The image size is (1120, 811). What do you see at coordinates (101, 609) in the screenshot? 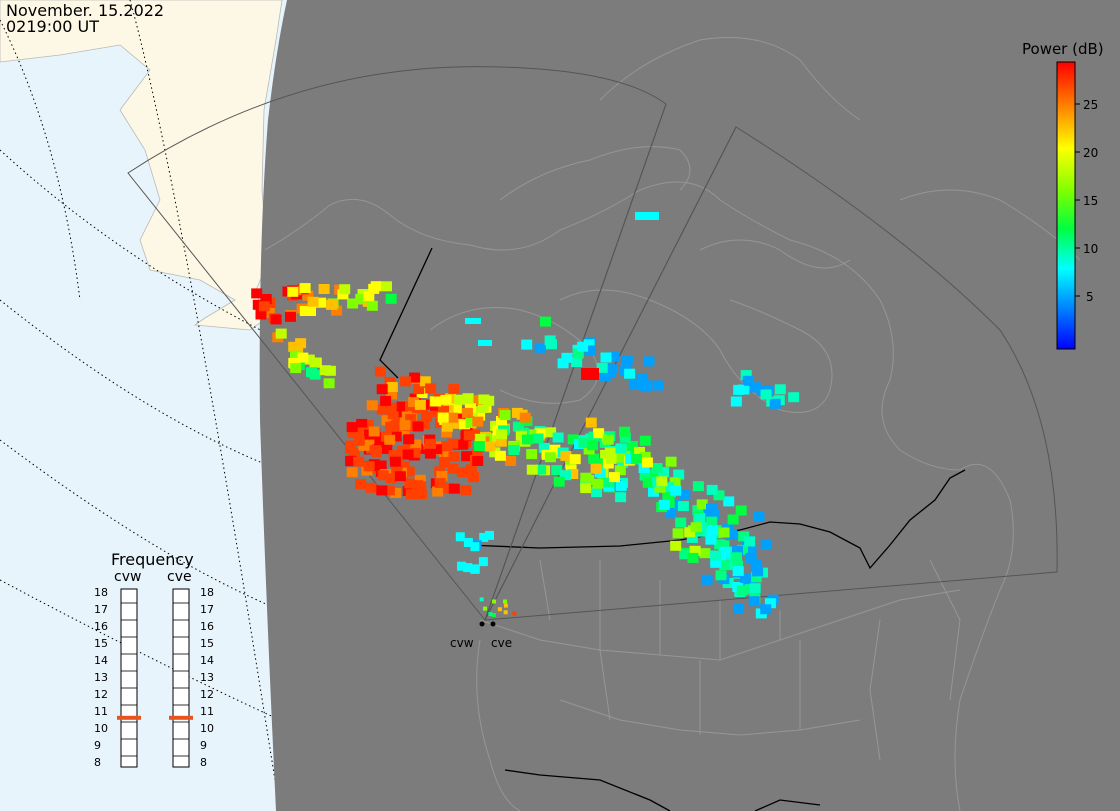
I see `frequency-scale-label: 17` at bounding box center [101, 609].